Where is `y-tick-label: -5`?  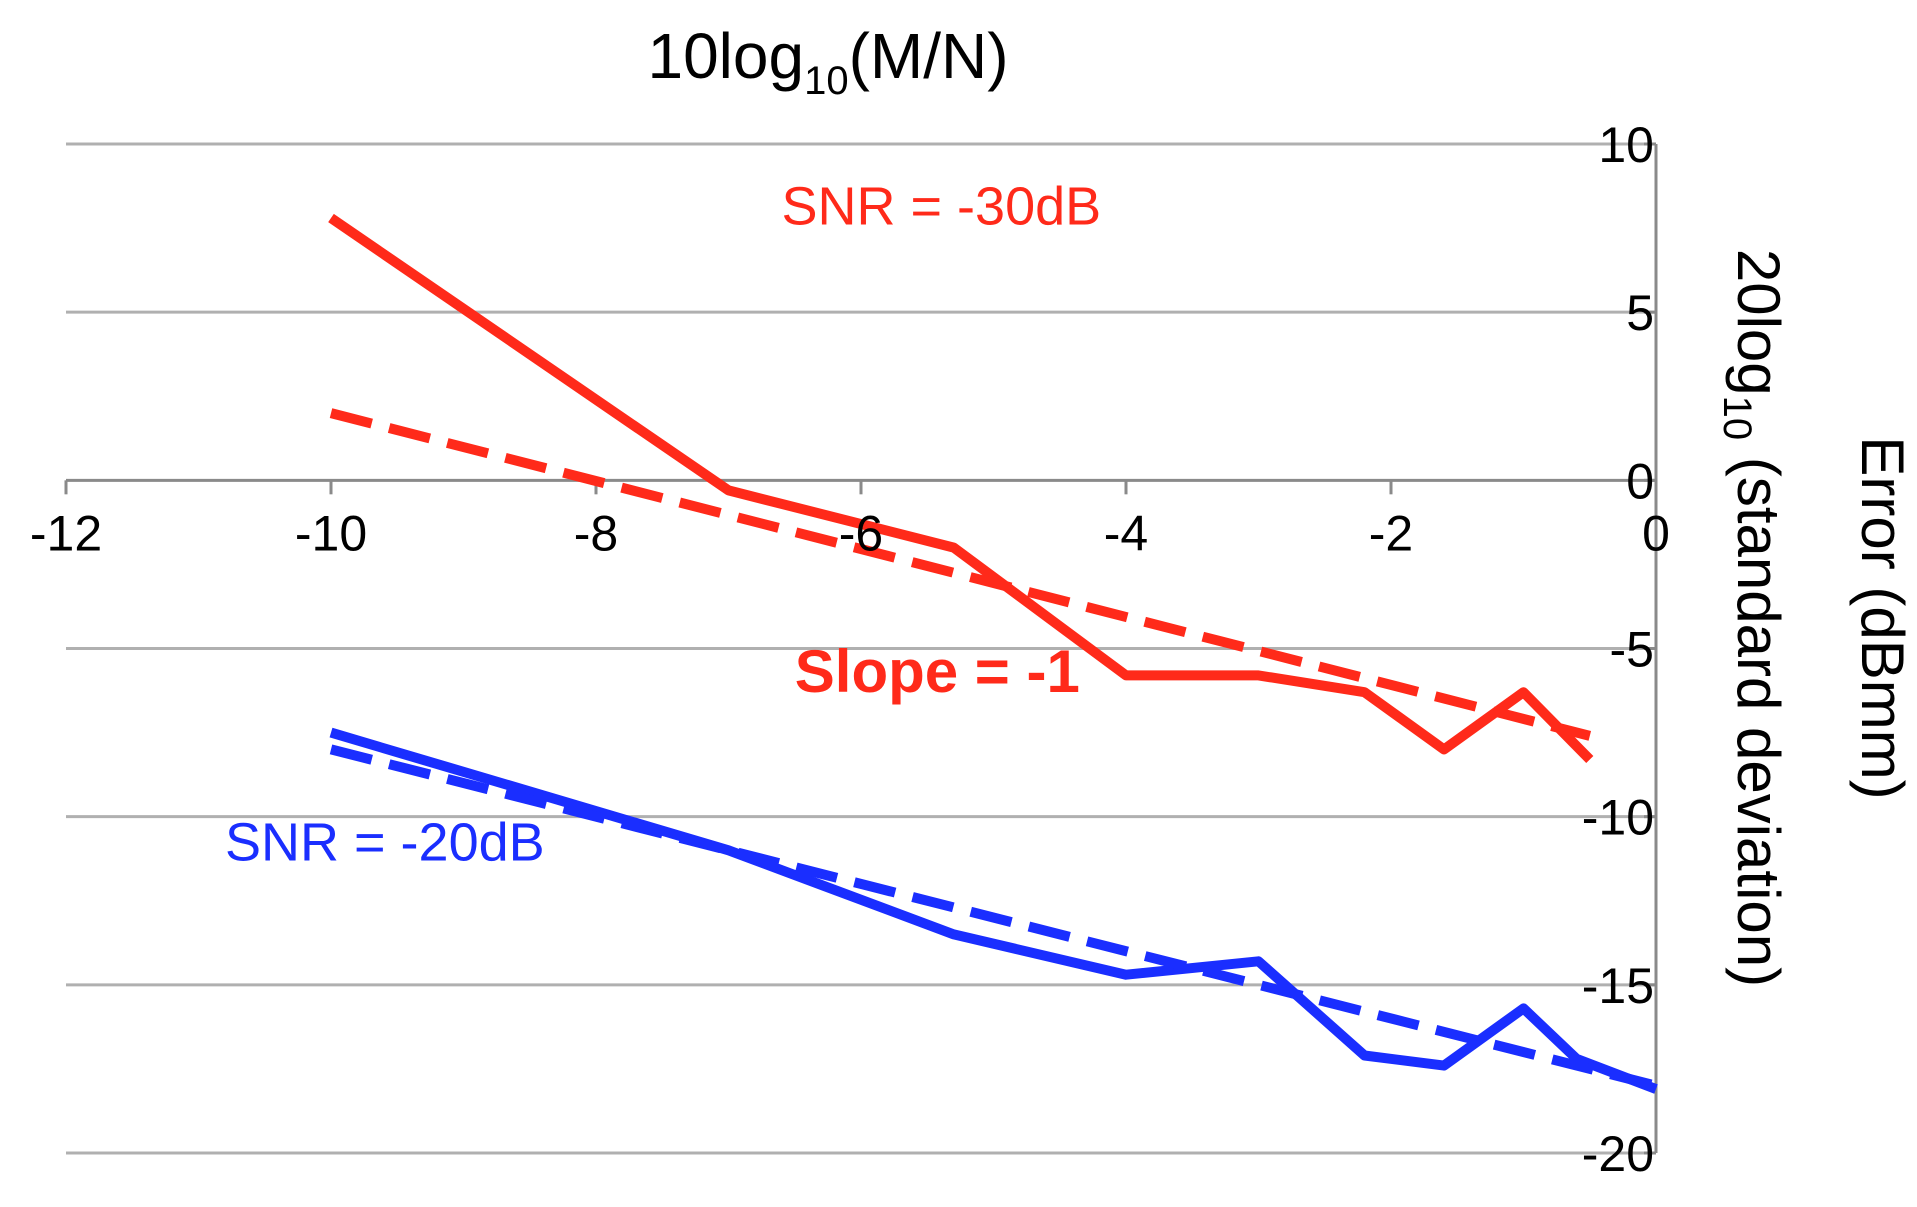 y-tick-label: -5 is located at coordinates (1632, 650).